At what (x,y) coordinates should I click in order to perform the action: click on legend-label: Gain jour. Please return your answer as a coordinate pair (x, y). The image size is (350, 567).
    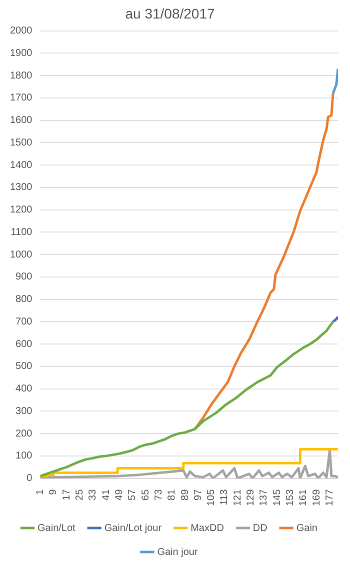
    Looking at the image, I should click on (177, 552).